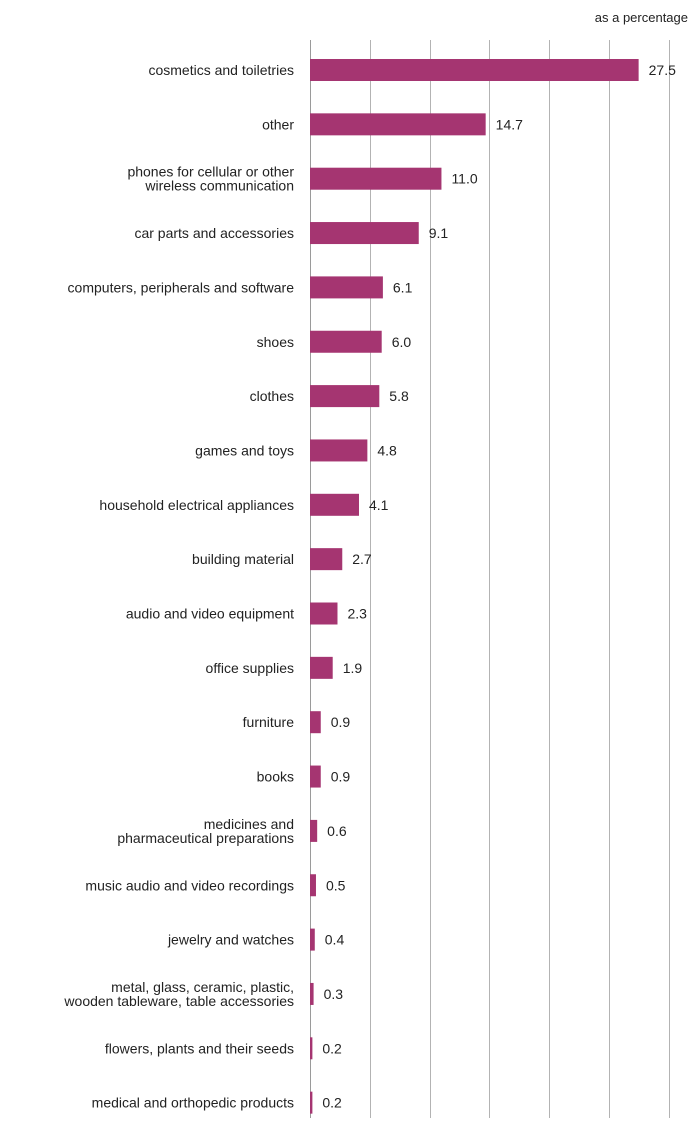 This screenshot has height=1121, width=690. Describe the element at coordinates (357, 614) in the screenshot. I see `value-label: 2.3` at that location.